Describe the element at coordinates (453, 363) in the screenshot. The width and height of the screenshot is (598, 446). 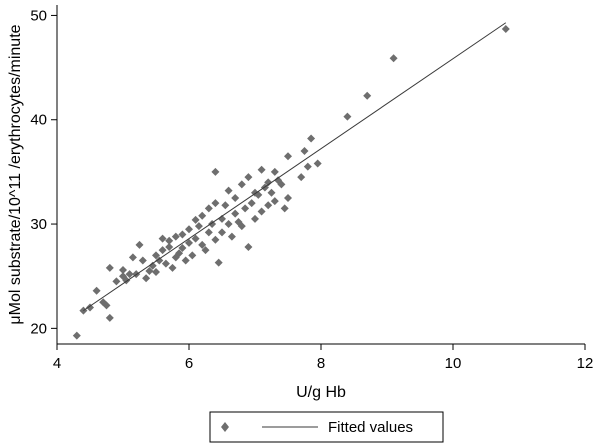
I see `x-tick-label: 10` at that location.